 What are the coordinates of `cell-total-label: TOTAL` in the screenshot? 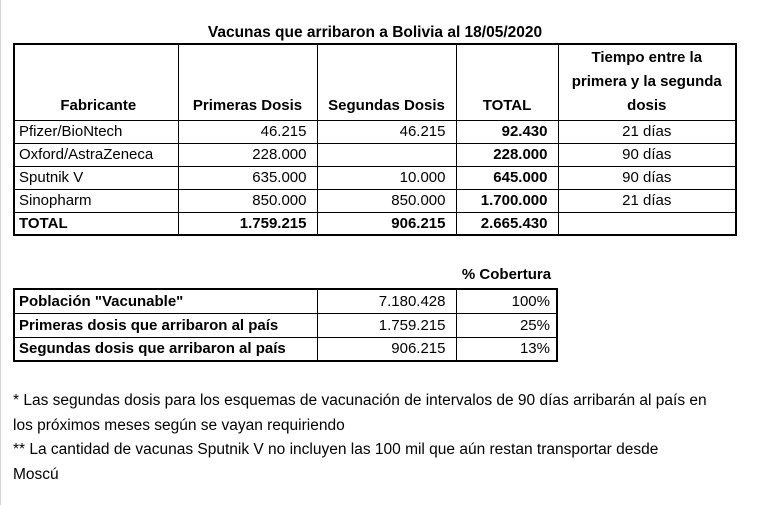 It's located at (96, 223).